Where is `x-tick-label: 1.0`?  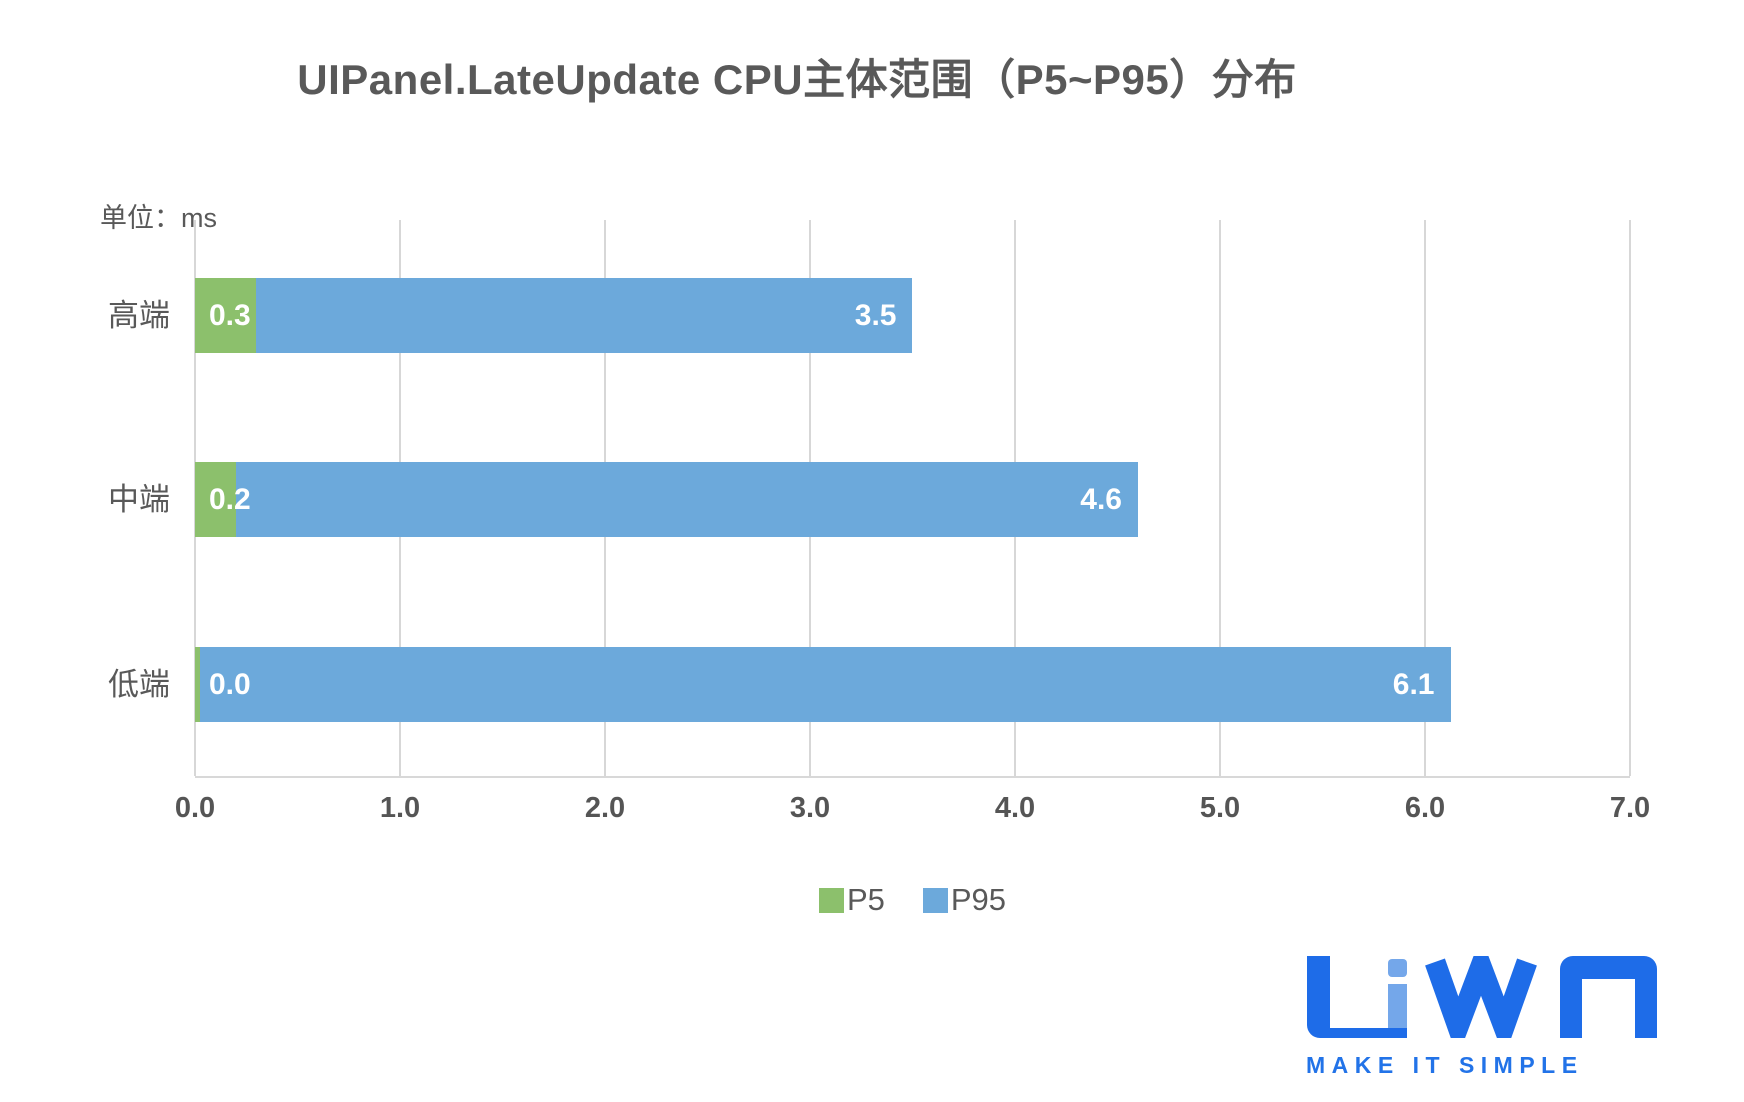
x-tick-label: 1.0 is located at coordinates (400, 808).